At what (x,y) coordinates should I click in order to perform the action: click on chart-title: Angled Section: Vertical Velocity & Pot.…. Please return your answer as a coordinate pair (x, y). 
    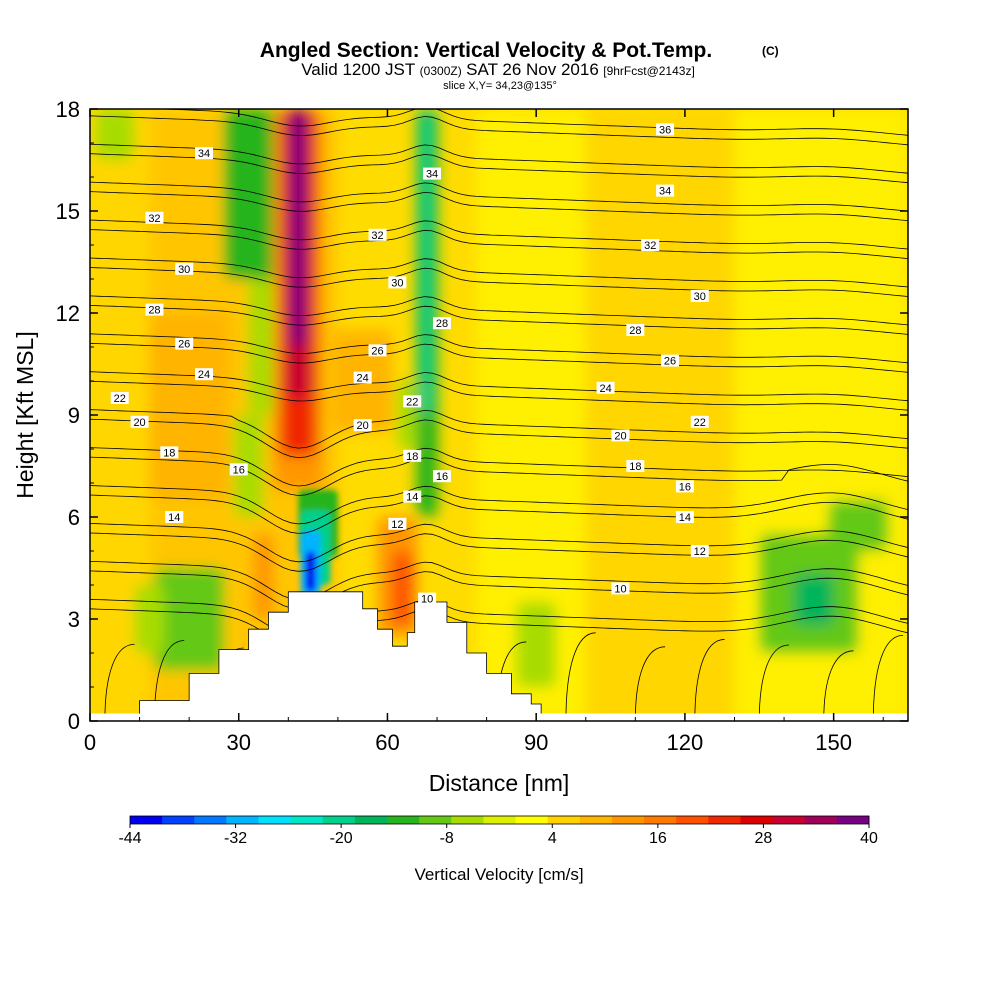
    Looking at the image, I should click on (486, 50).